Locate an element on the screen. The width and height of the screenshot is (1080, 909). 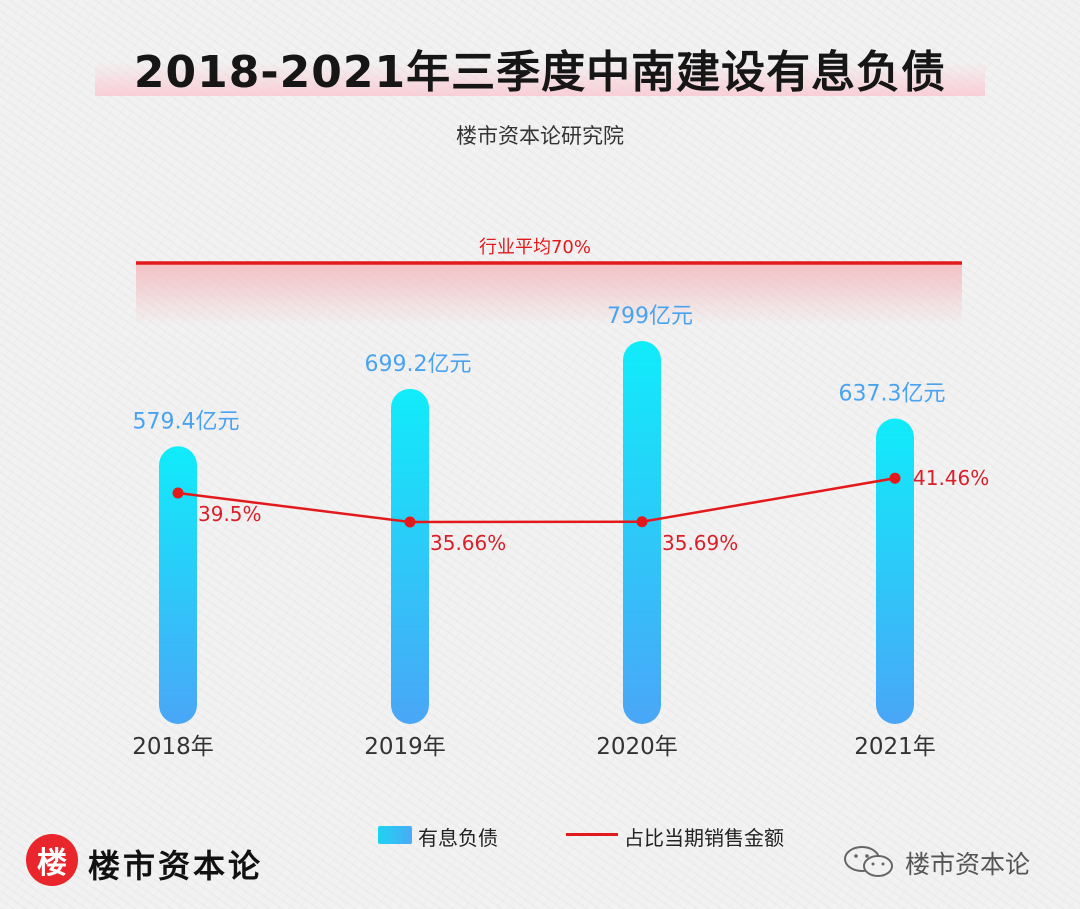
chart-subtitle: 楼市资本论研究院 is located at coordinates (540, 136).